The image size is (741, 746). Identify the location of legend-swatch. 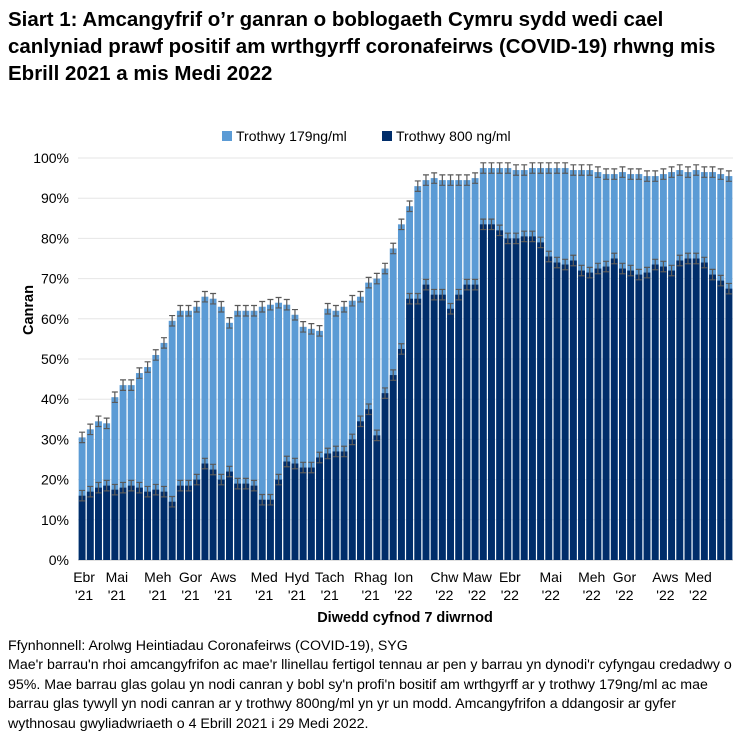
(227, 136).